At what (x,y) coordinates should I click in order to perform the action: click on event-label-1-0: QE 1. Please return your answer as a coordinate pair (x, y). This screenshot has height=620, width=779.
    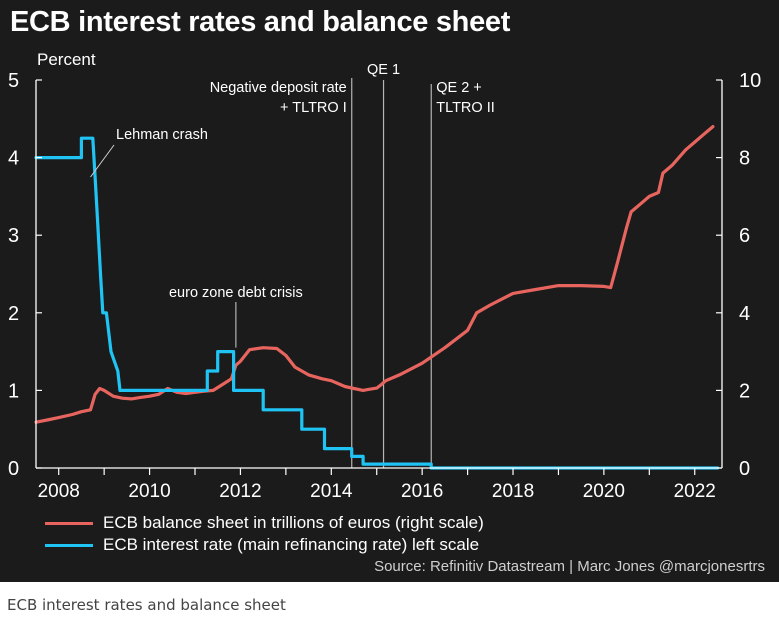
    Looking at the image, I should click on (383, 70).